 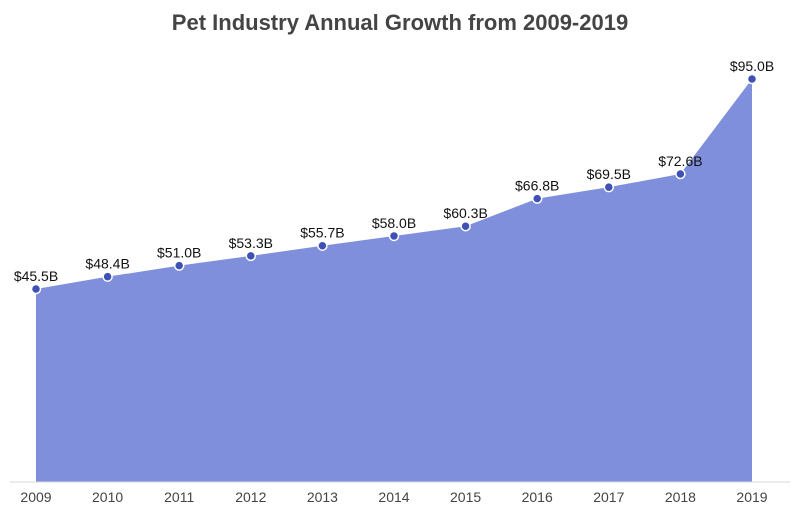 What do you see at coordinates (107, 276) in the screenshot?
I see `data-point-2010` at bounding box center [107, 276].